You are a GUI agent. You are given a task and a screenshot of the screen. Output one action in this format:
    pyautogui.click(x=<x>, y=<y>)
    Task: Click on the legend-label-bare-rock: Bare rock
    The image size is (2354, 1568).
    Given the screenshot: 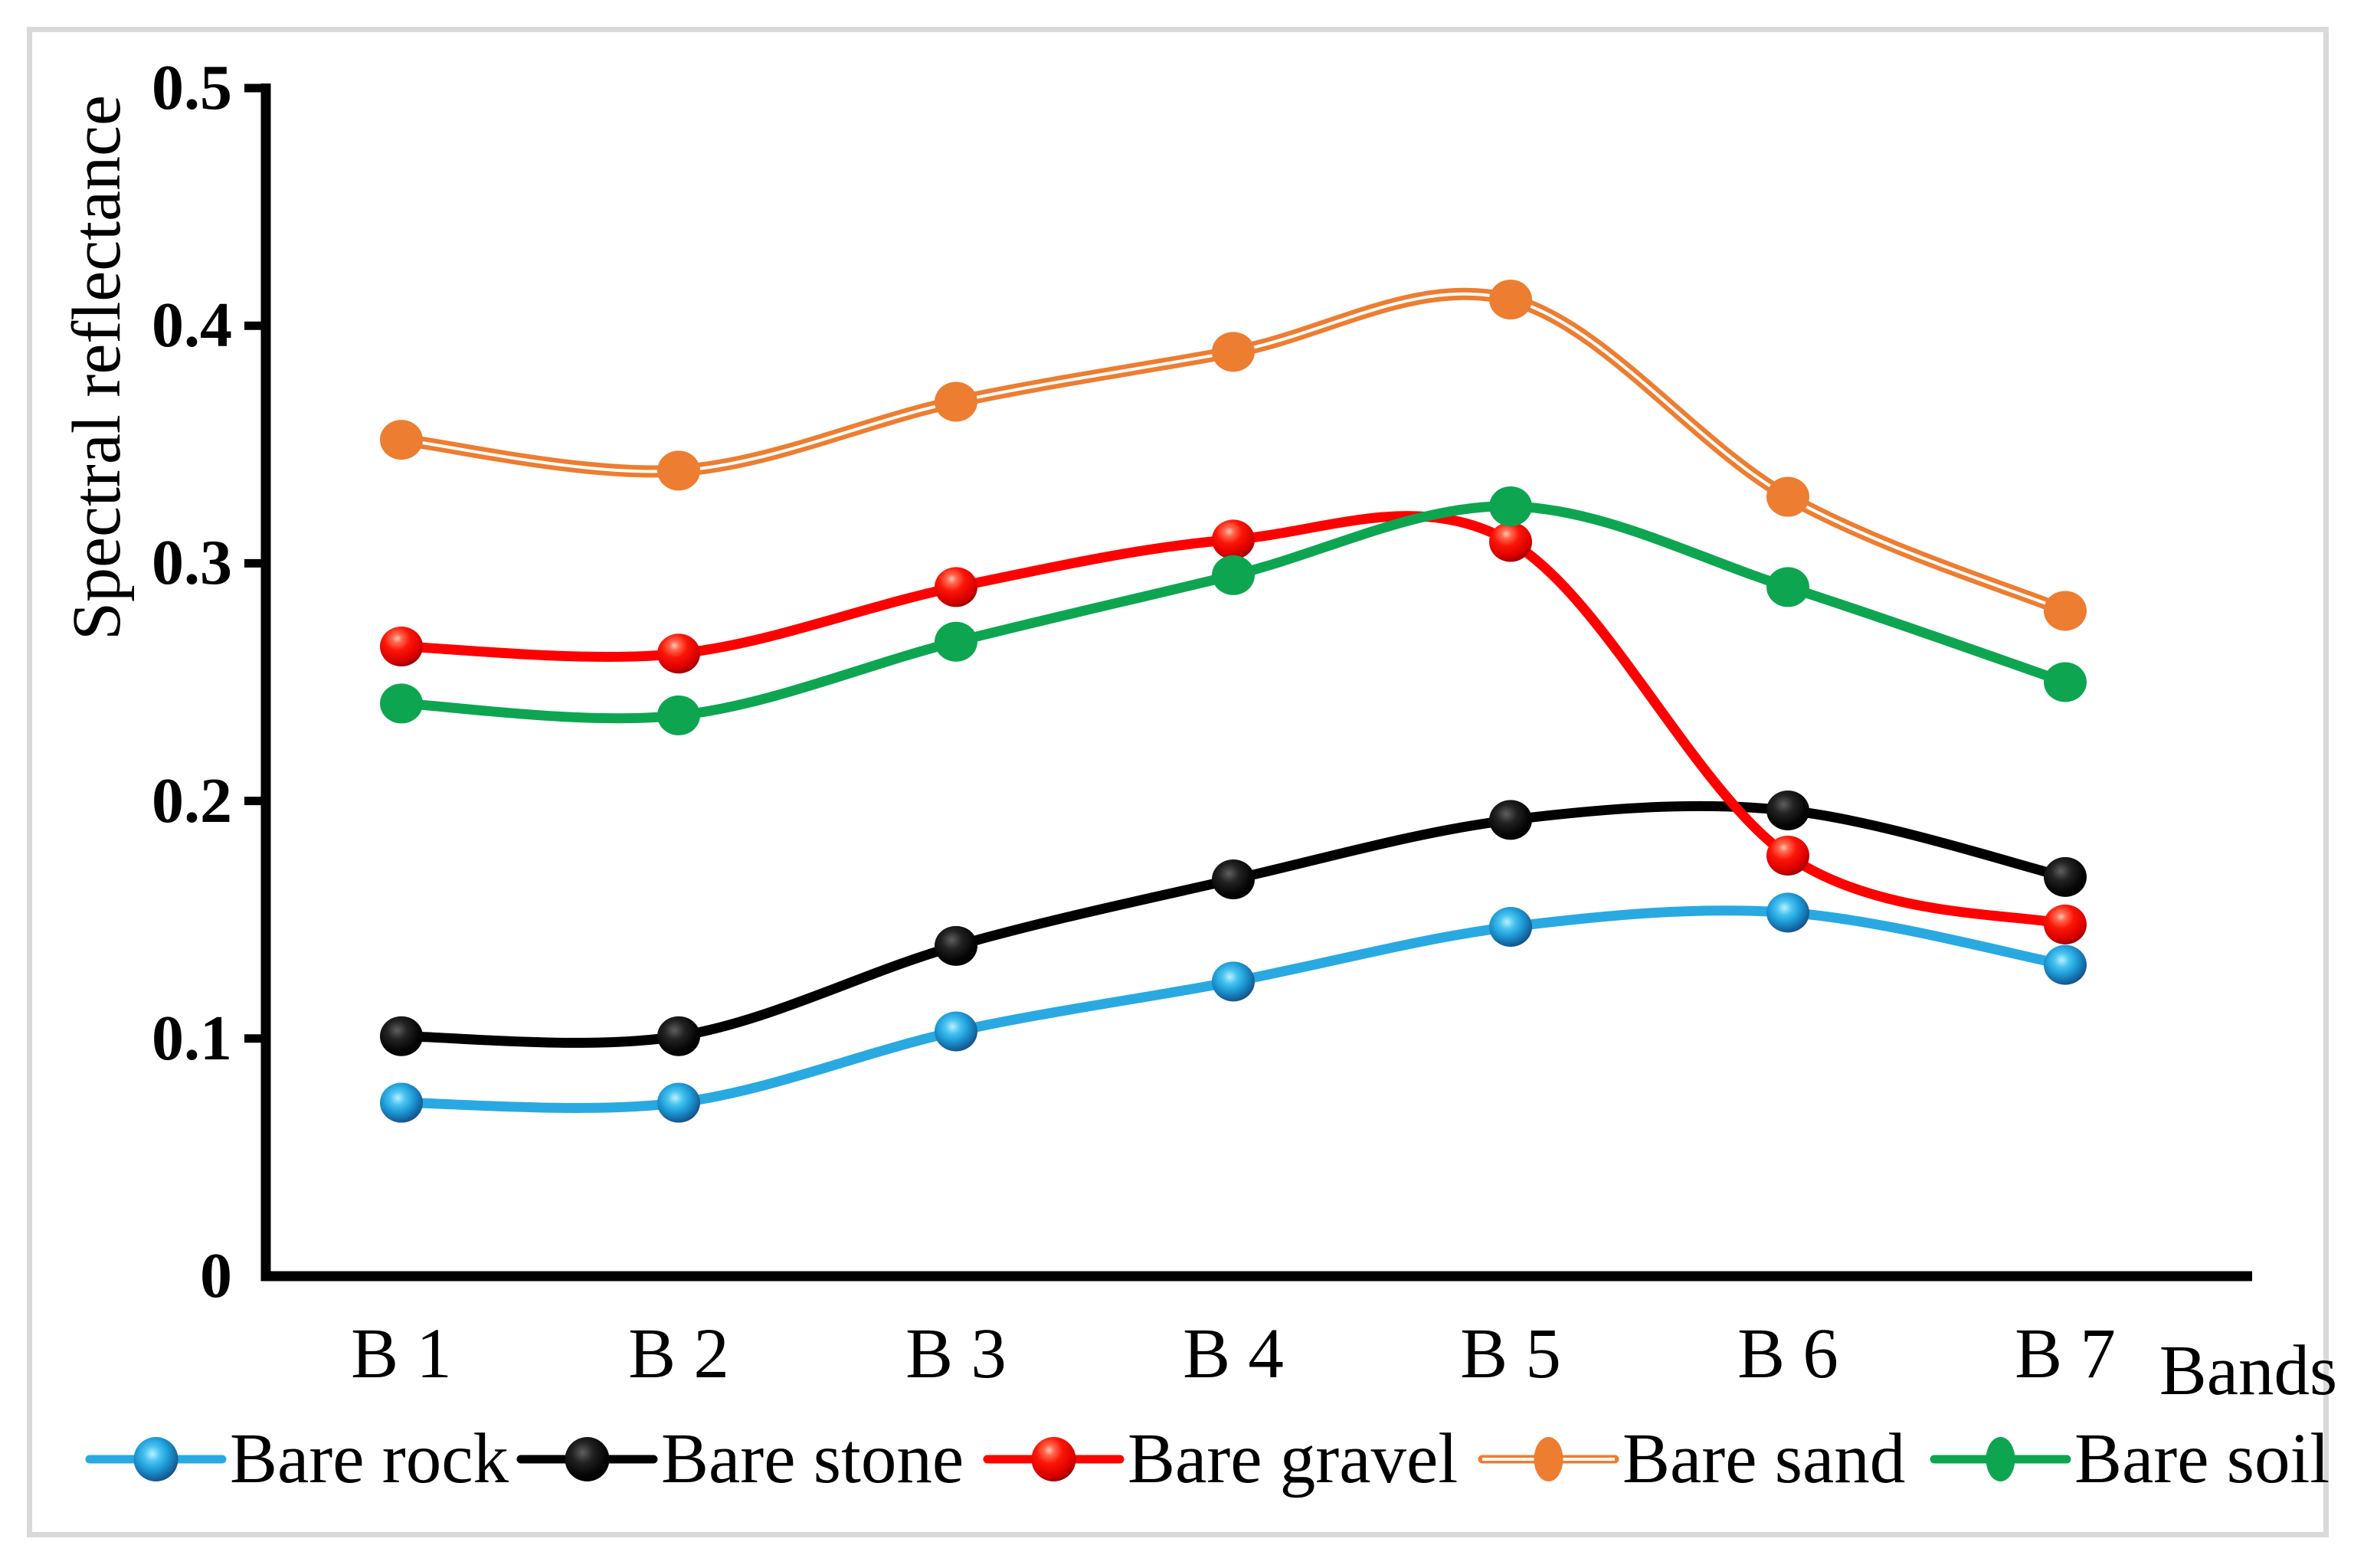 What is the action you would take?
    pyautogui.click(x=369, y=1458)
    